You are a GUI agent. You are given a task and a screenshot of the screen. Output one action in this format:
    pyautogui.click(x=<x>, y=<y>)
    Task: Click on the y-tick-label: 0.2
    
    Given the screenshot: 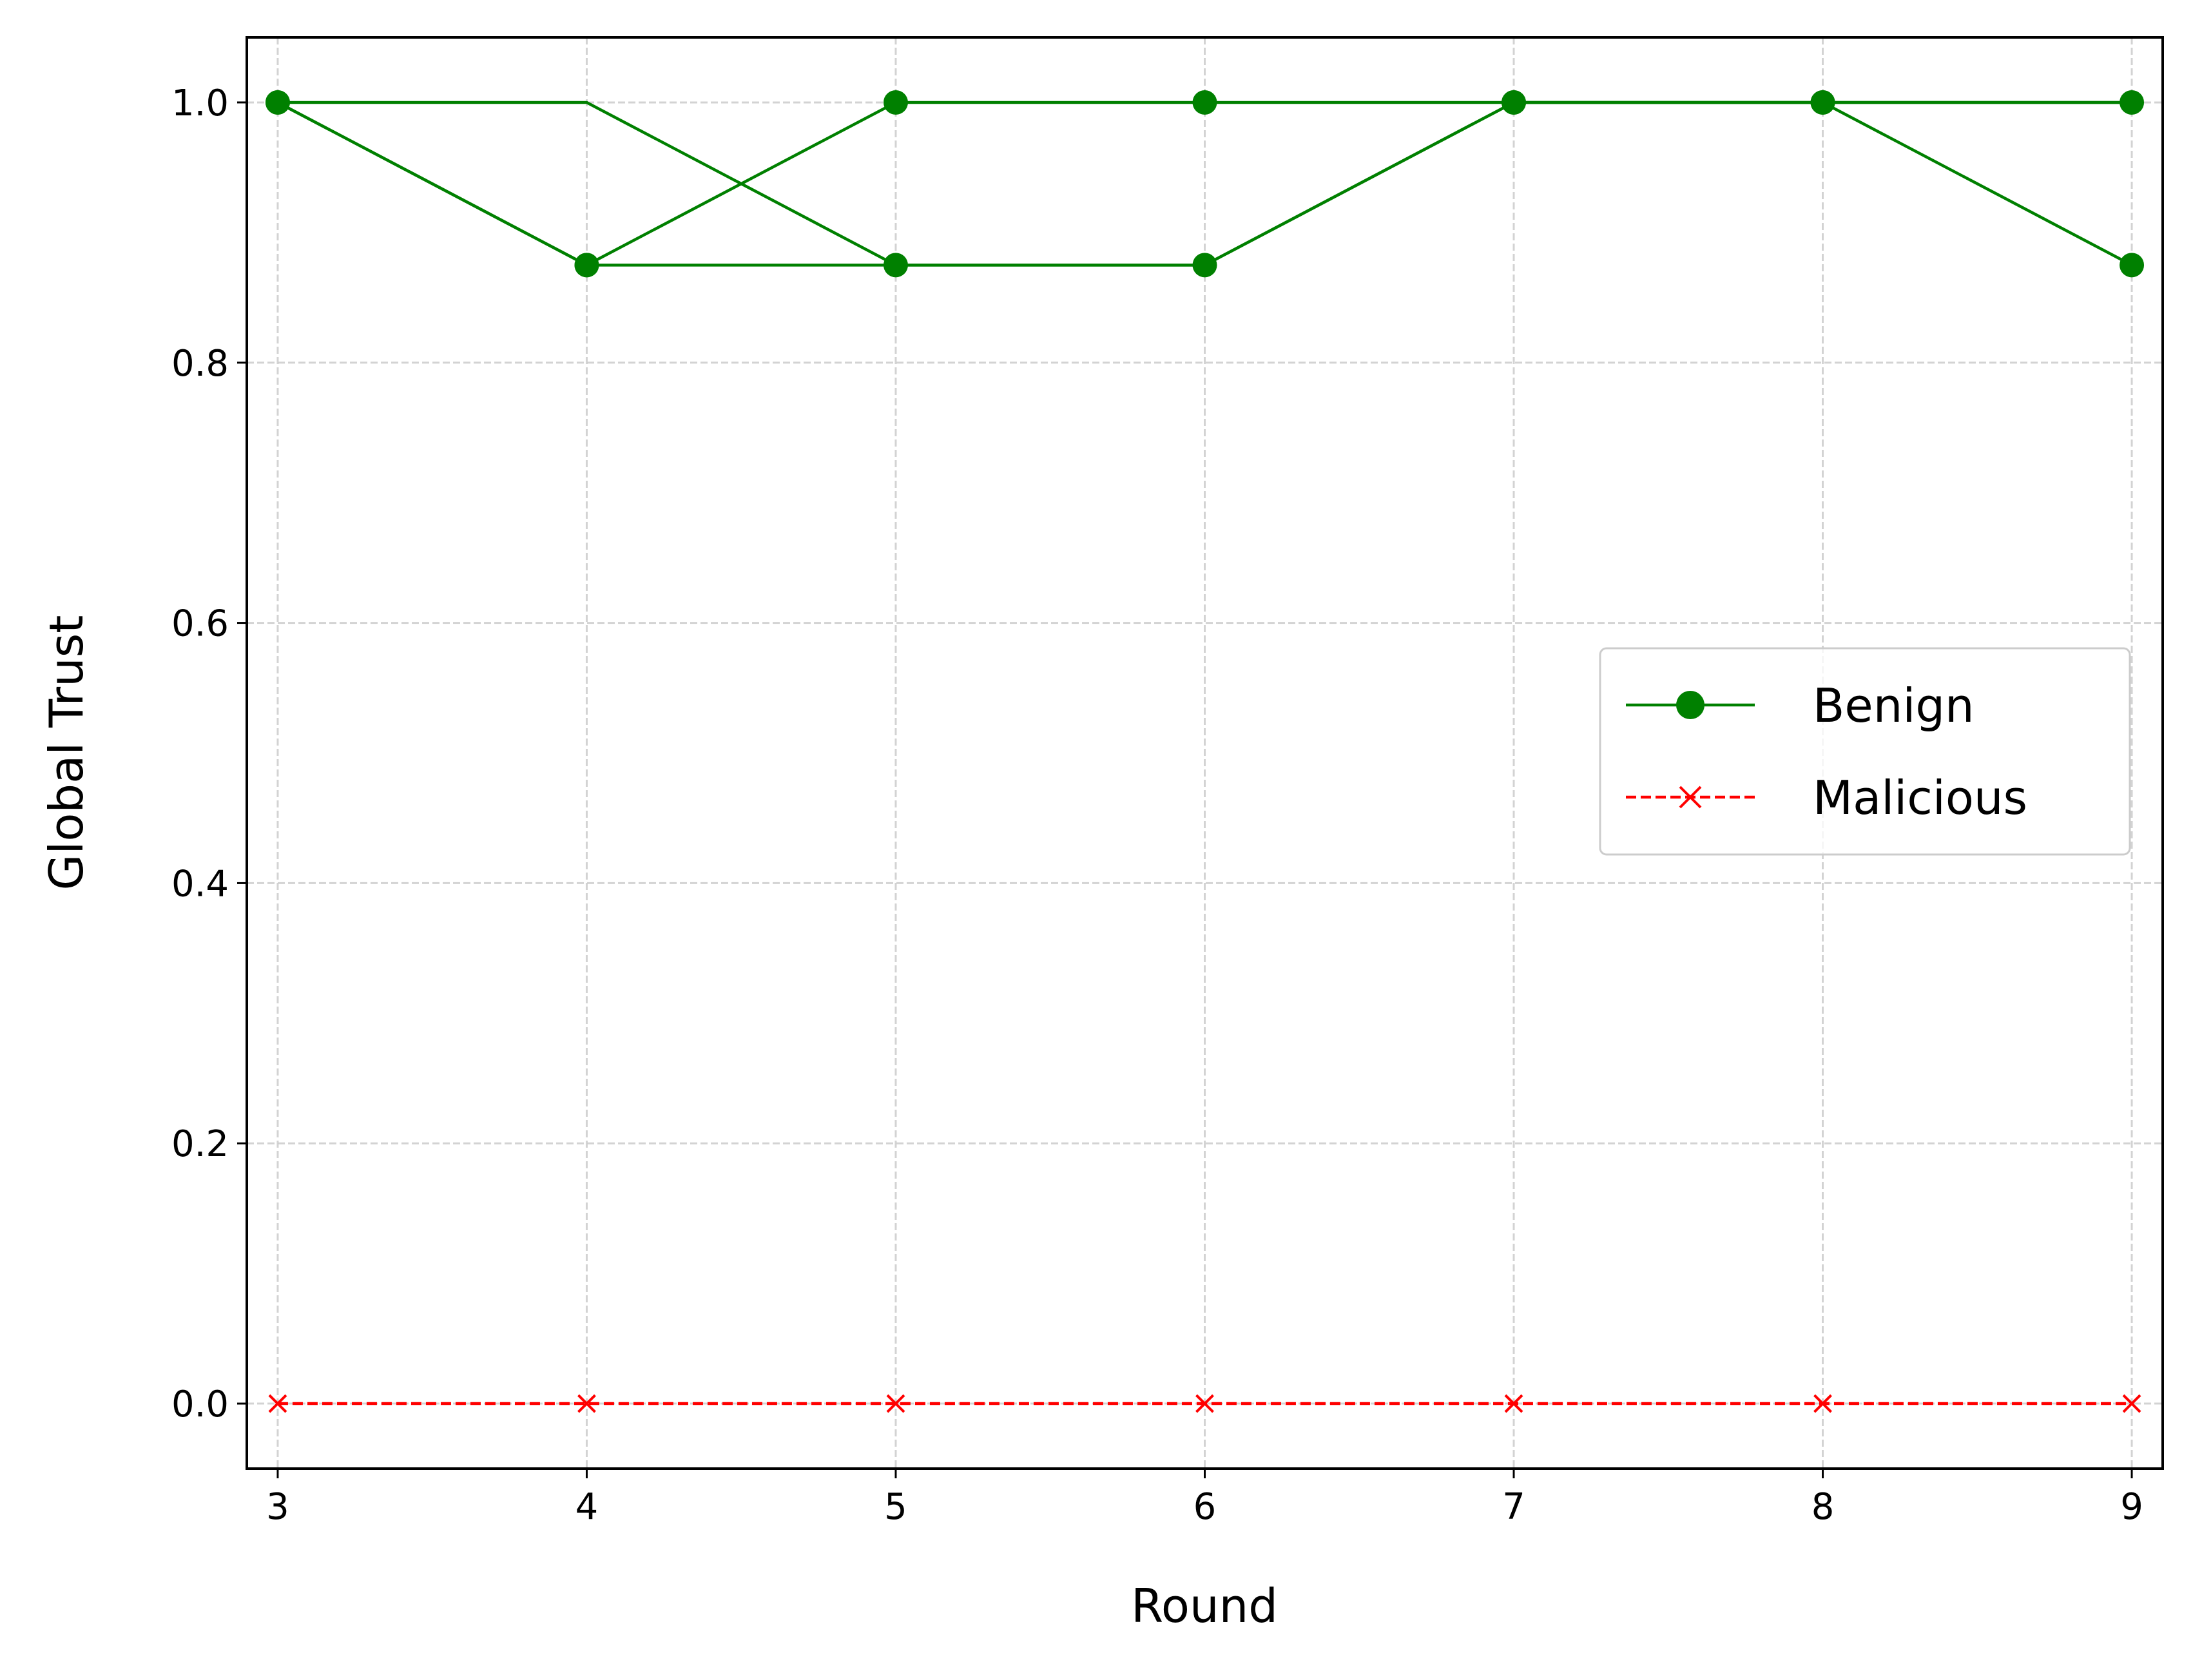 What is the action you would take?
    pyautogui.click(x=200, y=1144)
    